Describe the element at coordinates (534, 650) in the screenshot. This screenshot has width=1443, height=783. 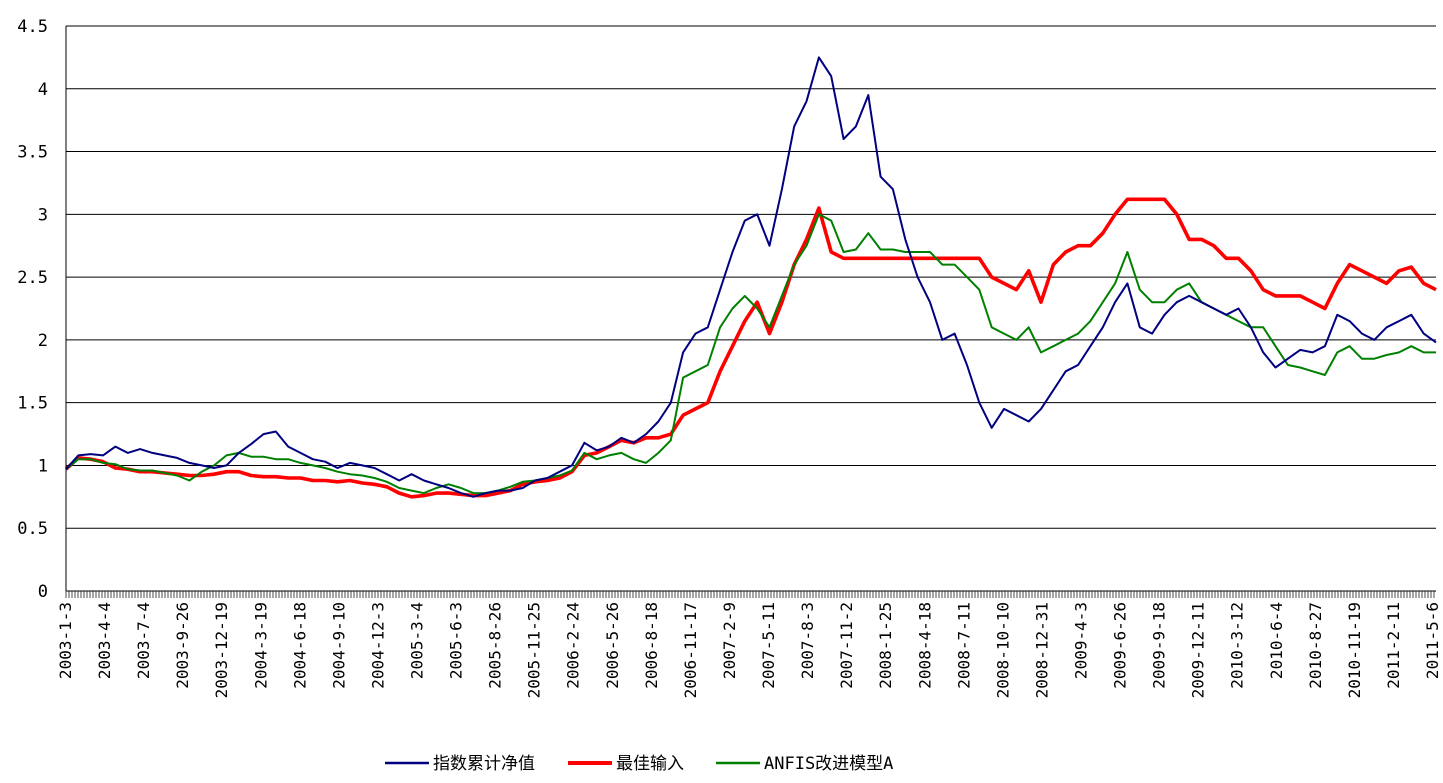
I see `x-tick-label: 2005-11-25` at that location.